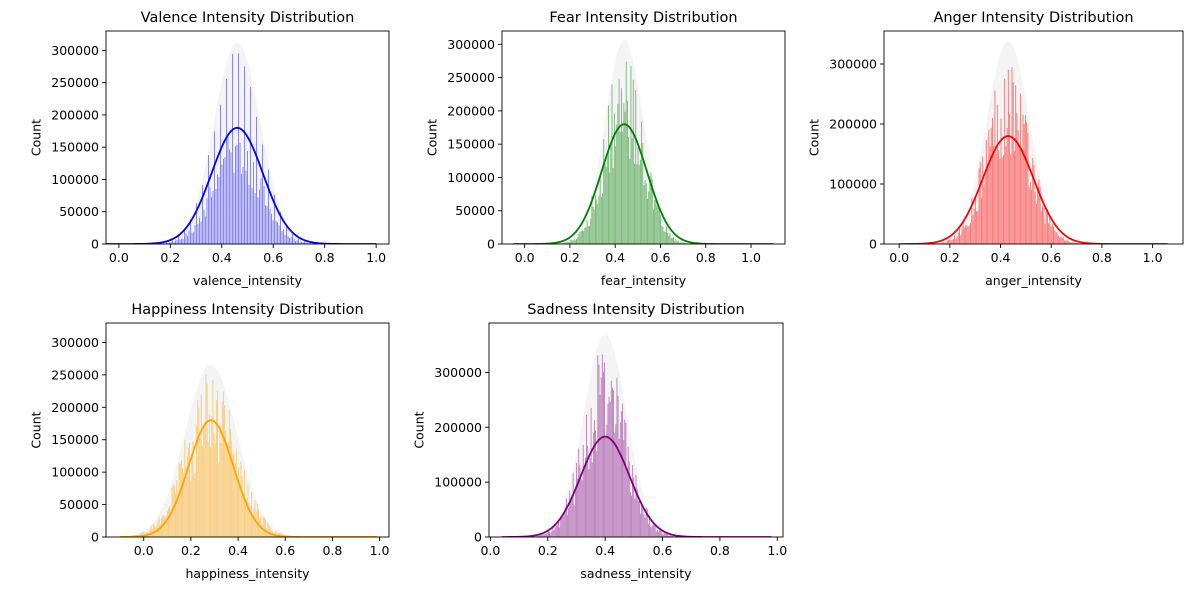 Image resolution: width=1189 pixels, height=590 pixels. I want to click on y-tick-label: 150000, so click(471, 144).